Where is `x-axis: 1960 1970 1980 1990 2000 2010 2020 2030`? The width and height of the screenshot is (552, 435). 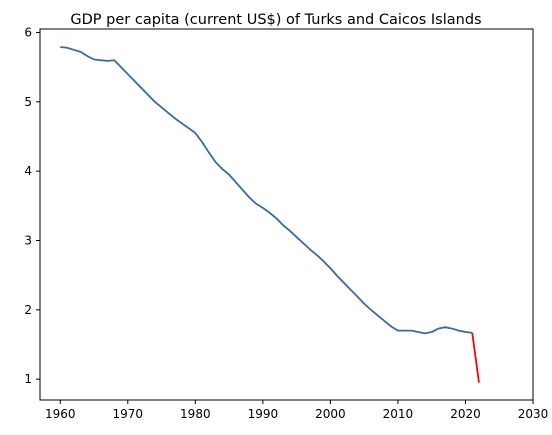
x-axis: 1960 1970 1980 1990 2000 2010 2020 2030 is located at coordinates (296, 410).